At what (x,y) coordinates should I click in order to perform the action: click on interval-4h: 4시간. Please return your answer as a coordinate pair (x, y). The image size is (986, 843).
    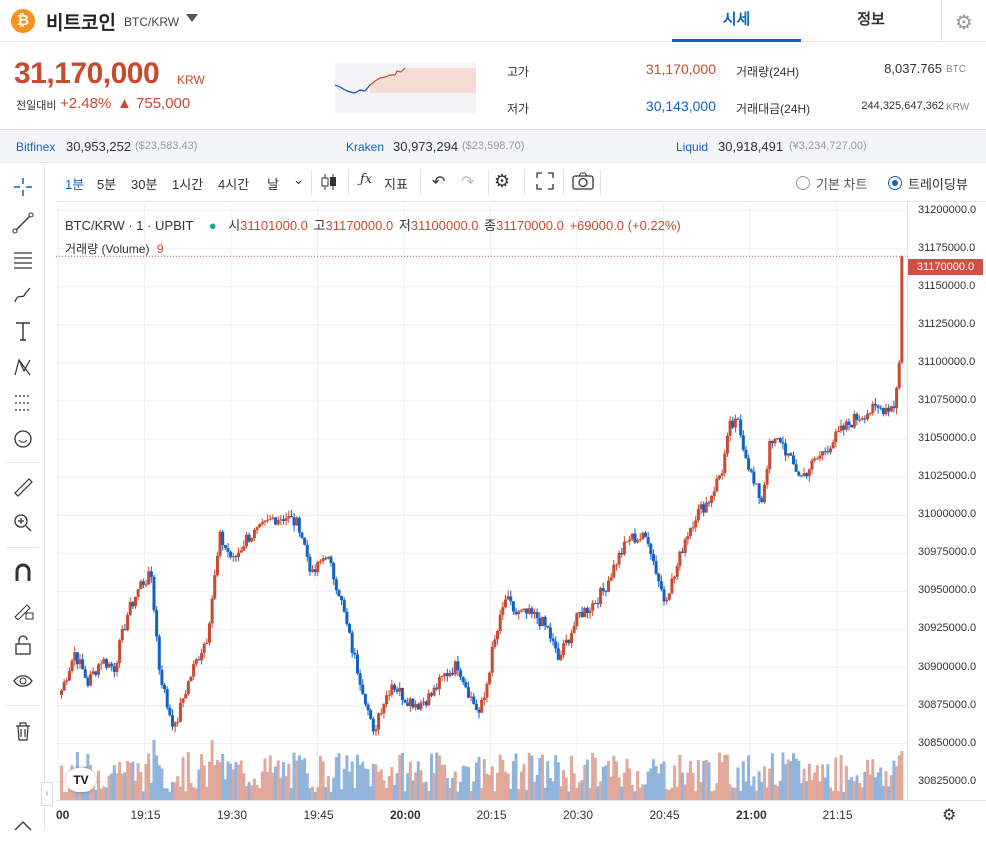
    Looking at the image, I should click on (234, 184).